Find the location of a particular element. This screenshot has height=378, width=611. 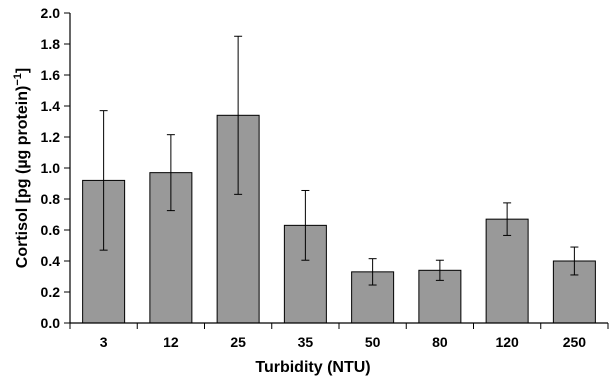

x-axis-title: Turbidity (NTU) is located at coordinates (312, 367).